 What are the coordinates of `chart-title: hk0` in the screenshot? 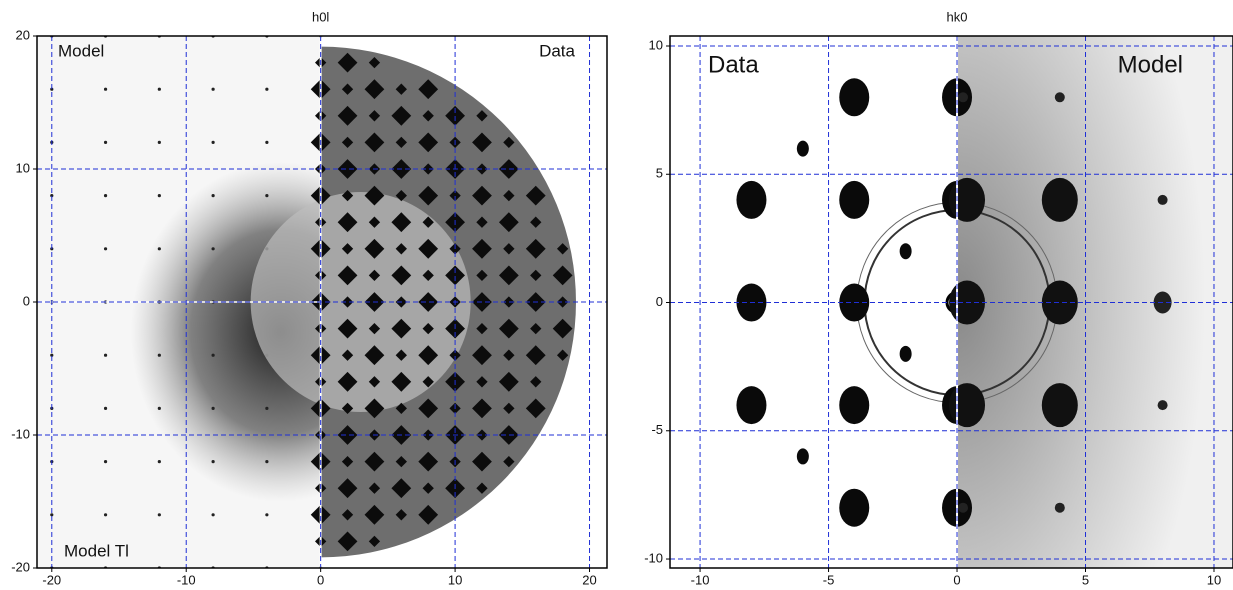 It's located at (957, 16).